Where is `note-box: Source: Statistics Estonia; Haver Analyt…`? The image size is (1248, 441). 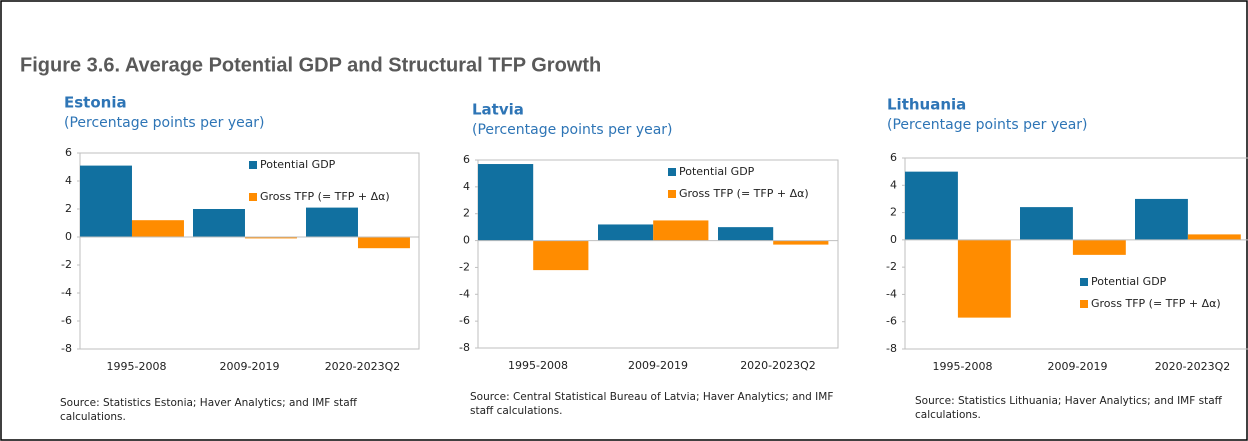
note-box: Source: Statistics Estonia; Haver Analyt… is located at coordinates (208, 410).